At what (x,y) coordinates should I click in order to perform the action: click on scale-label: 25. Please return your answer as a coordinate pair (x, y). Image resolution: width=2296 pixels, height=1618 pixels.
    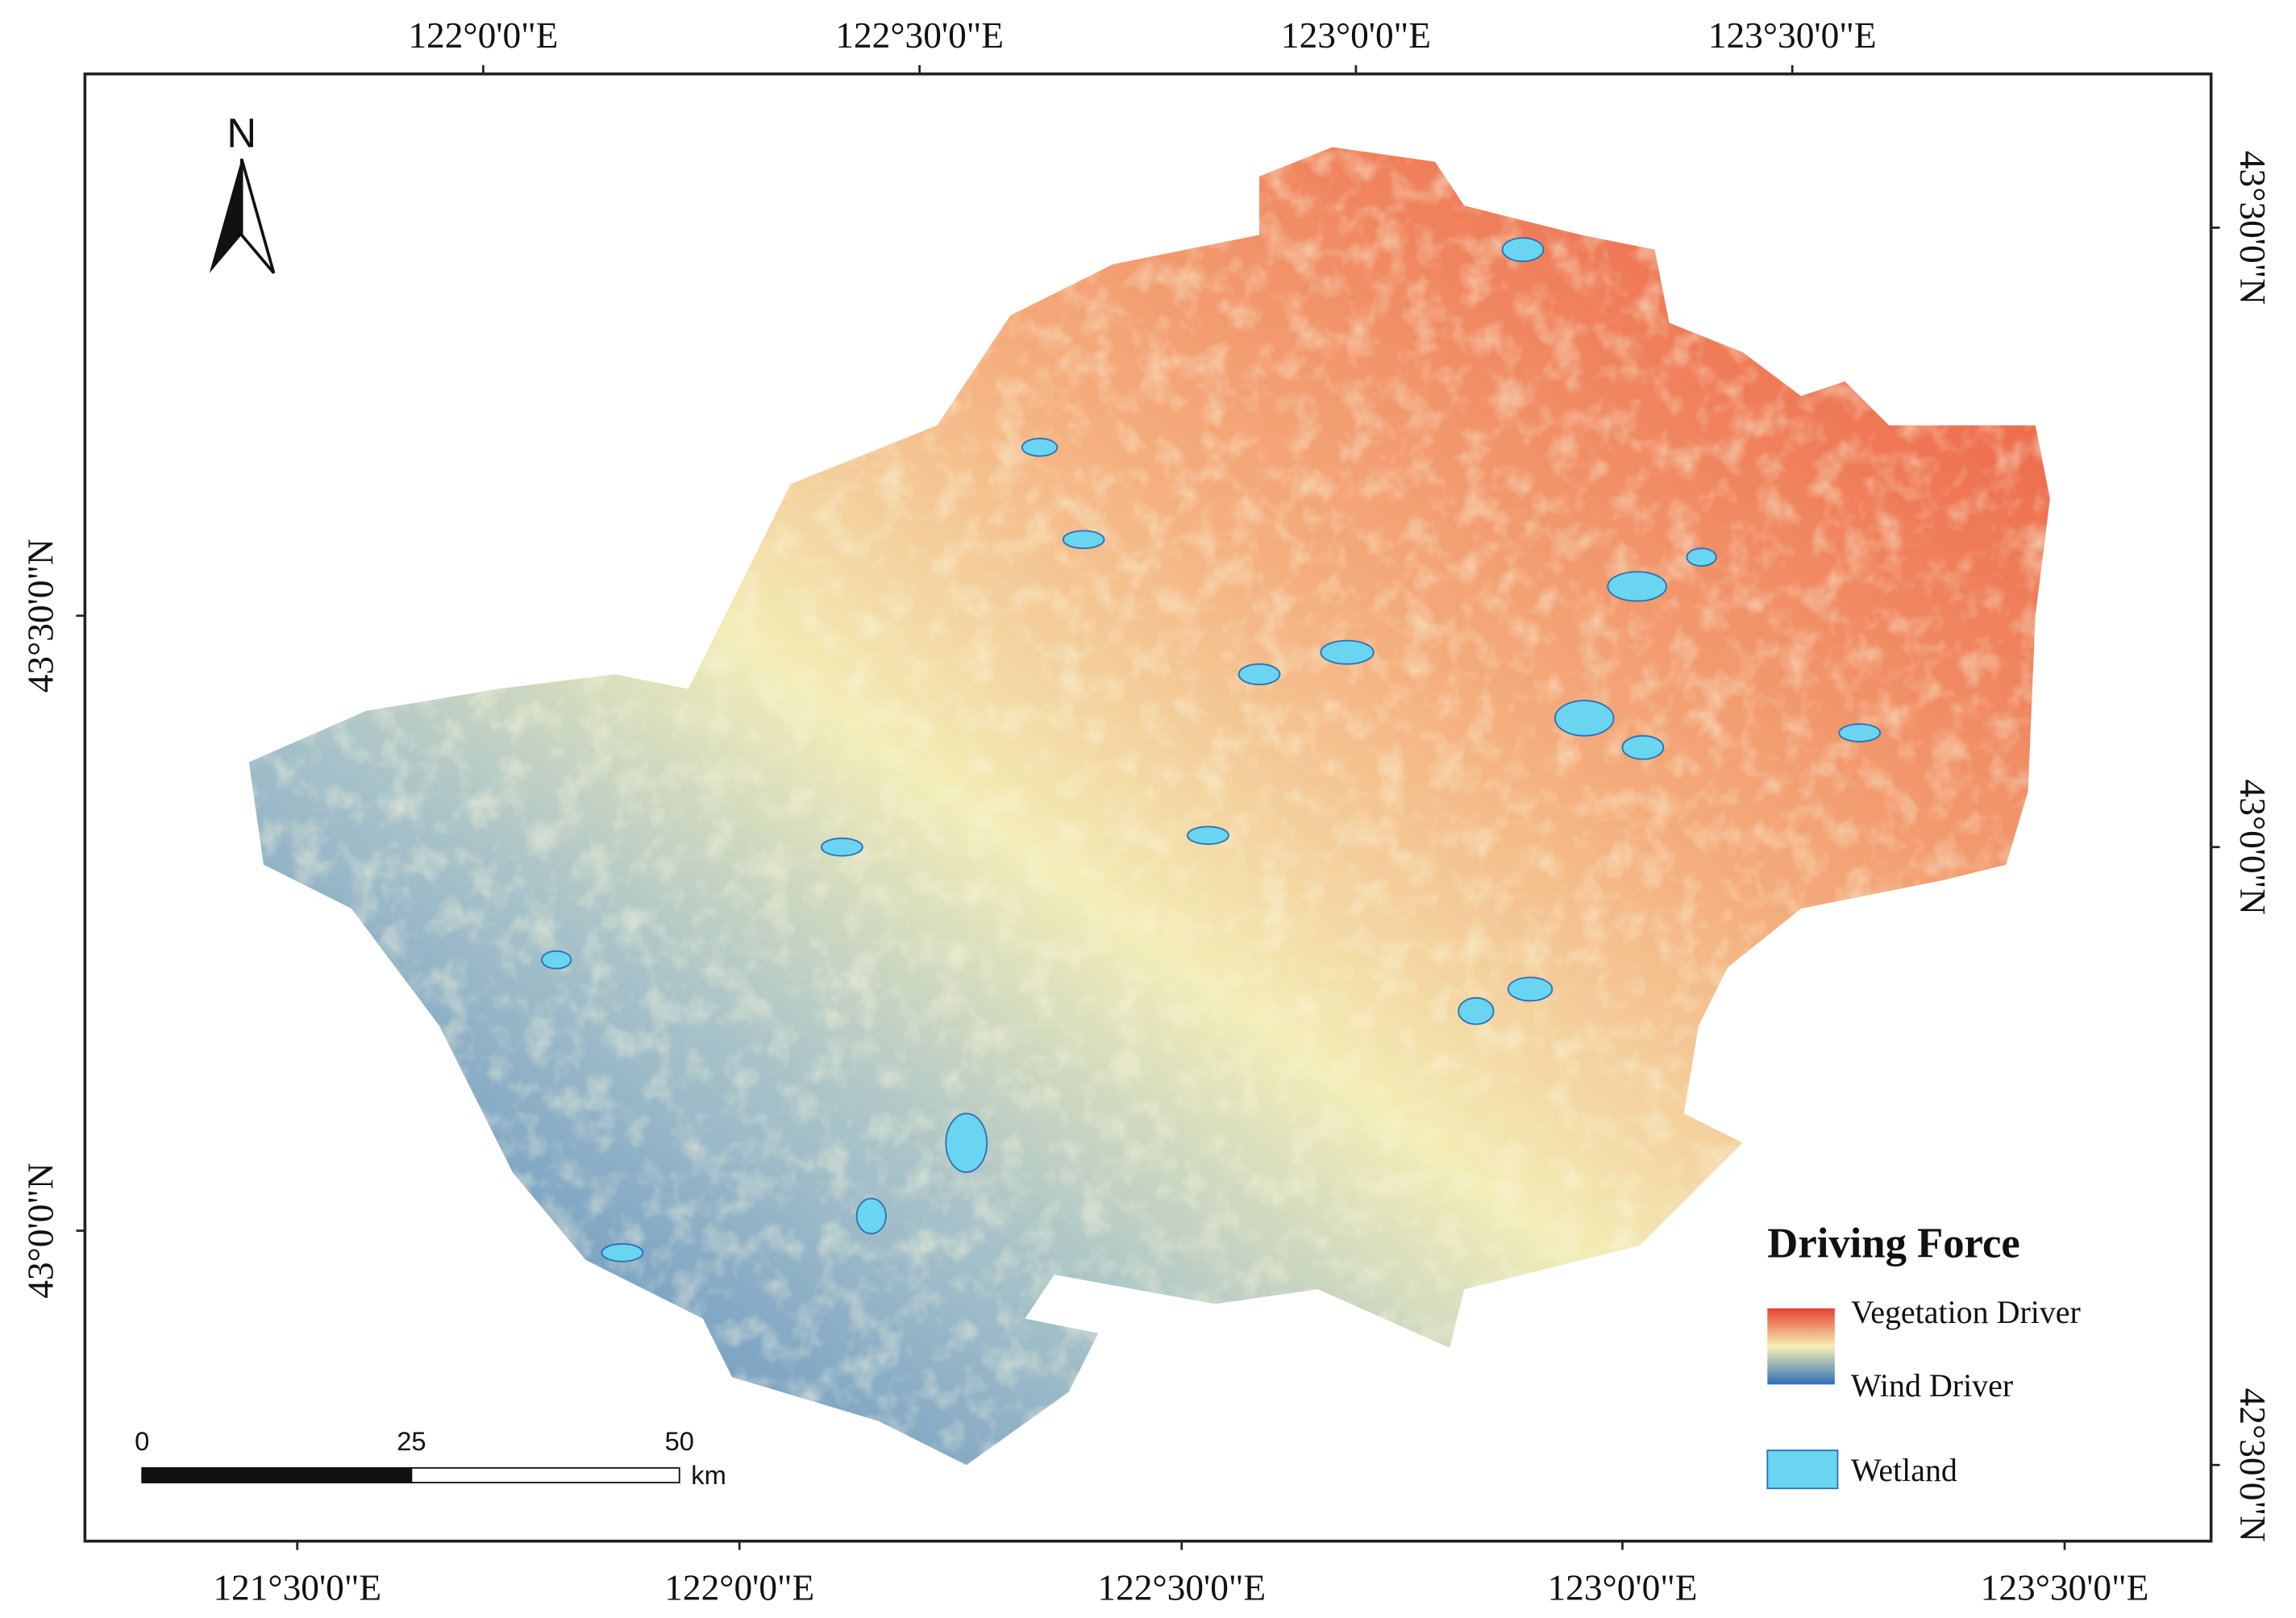
    Looking at the image, I should click on (412, 1441).